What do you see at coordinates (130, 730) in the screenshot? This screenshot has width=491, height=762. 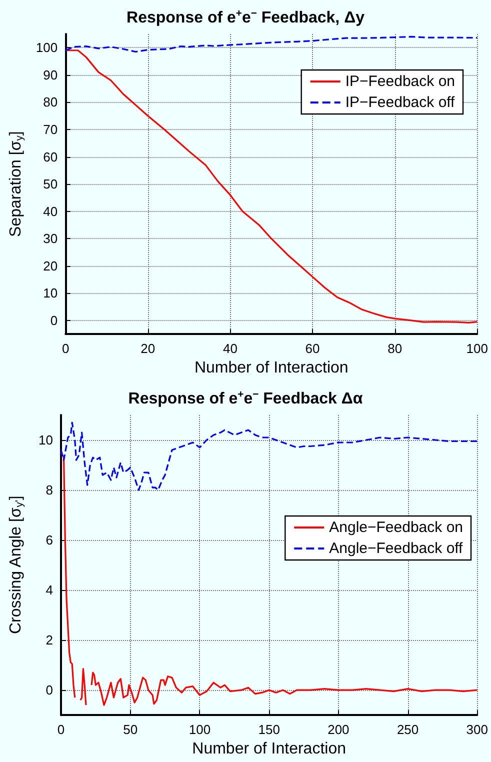 I see `x-tick-label: 50` at bounding box center [130, 730].